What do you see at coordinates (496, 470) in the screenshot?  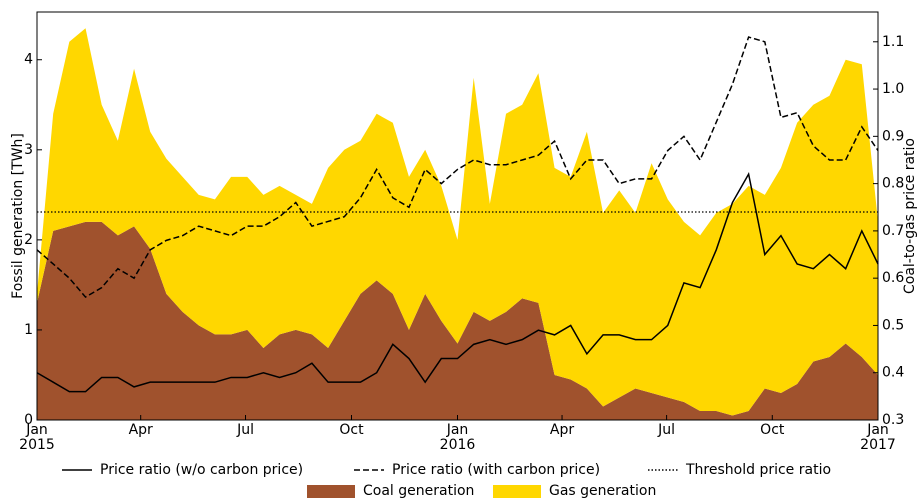 I see `legend-label: Price ratio (with carbon price)` at bounding box center [496, 470].